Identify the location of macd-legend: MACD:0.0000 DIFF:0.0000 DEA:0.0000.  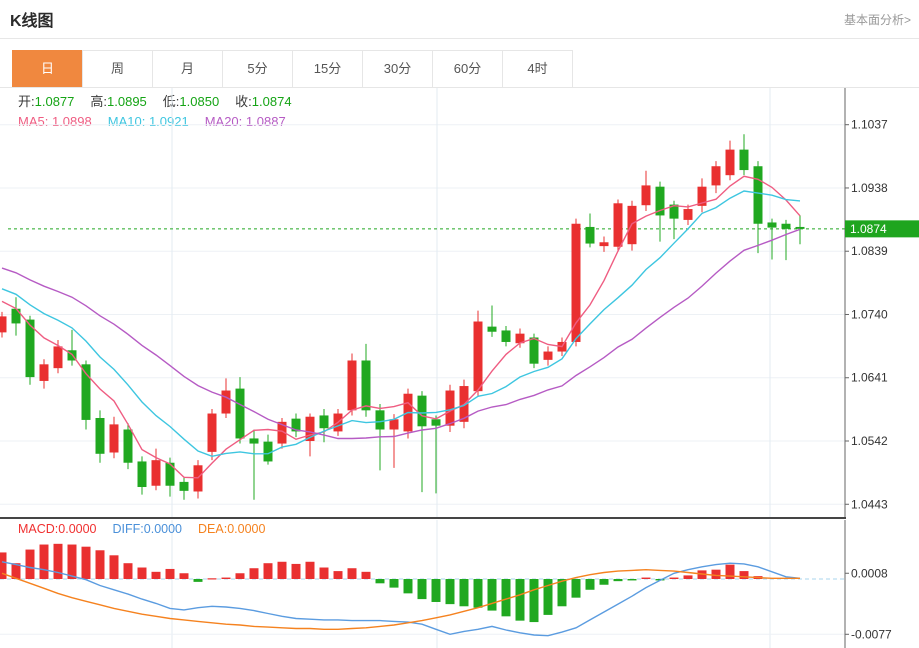
(141, 529).